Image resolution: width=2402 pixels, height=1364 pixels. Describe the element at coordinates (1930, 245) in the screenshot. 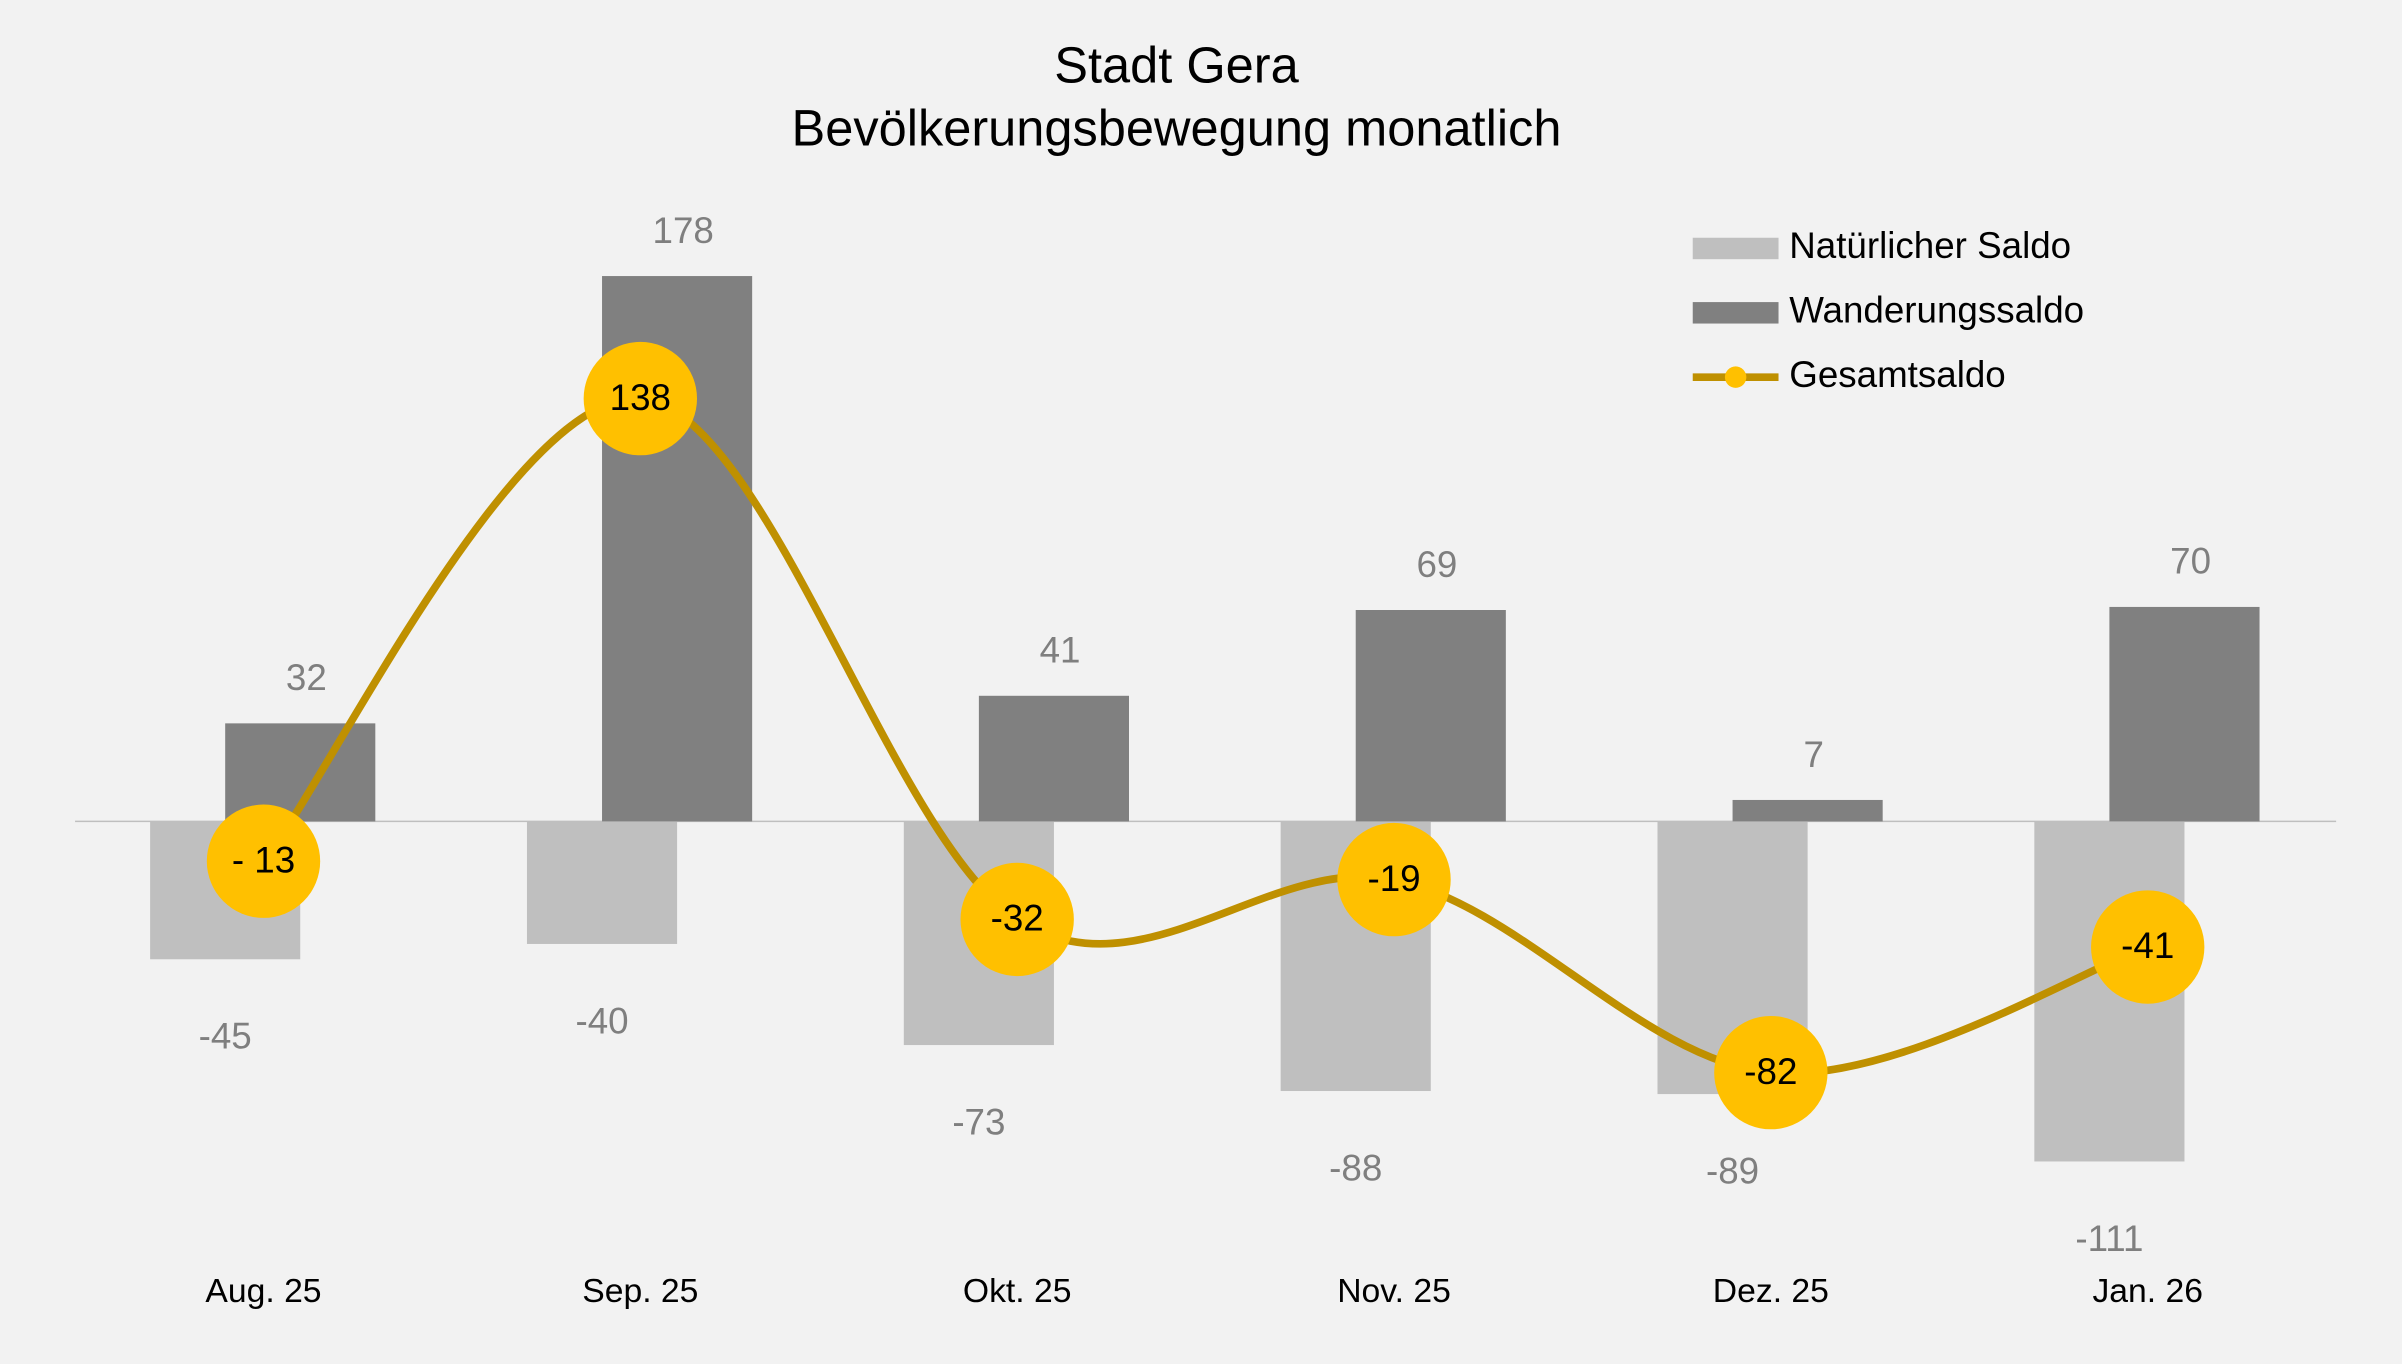

I see `legend-label: Natürlicher Saldo` at that location.